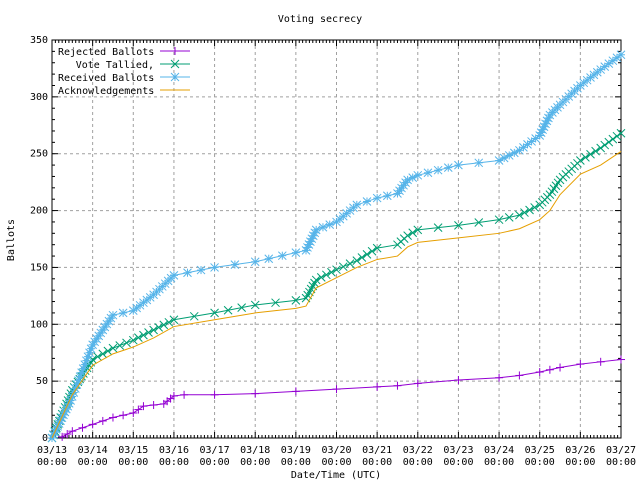 Image resolution: width=640 pixels, height=485 pixels. What do you see at coordinates (296, 450) in the screenshot?
I see `x-tick-label: 03/19` at bounding box center [296, 450].